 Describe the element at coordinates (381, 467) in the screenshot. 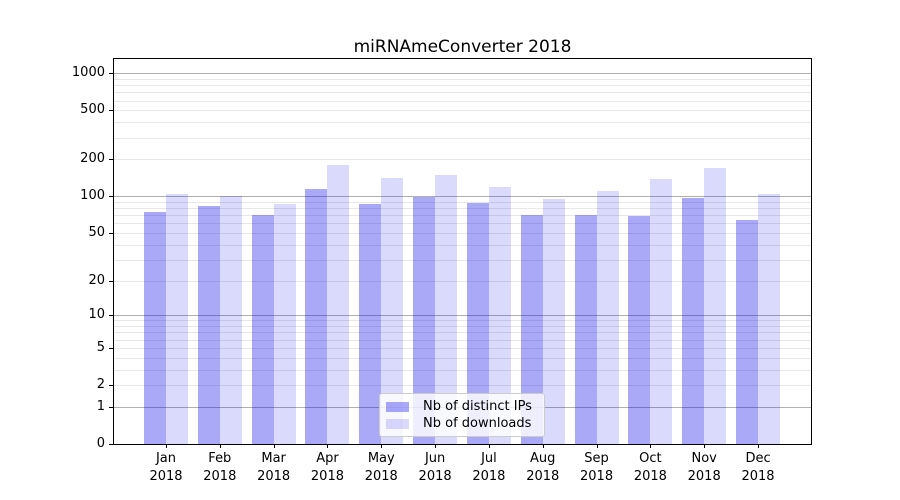

I see `x-axis-tick-label: May 2018` at that location.